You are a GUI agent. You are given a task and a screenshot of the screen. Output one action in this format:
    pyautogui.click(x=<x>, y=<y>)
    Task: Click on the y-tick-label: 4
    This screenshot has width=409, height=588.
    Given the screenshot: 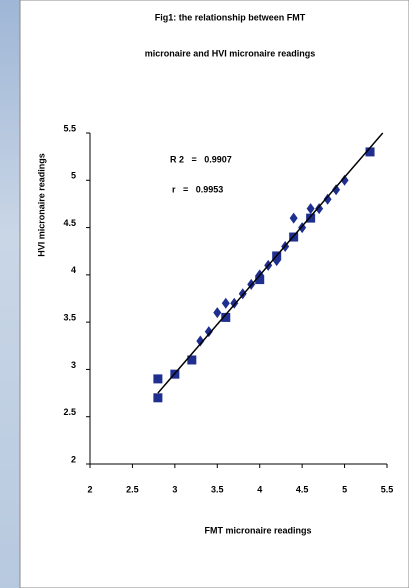 What is the action you would take?
    pyautogui.click(x=73, y=270)
    